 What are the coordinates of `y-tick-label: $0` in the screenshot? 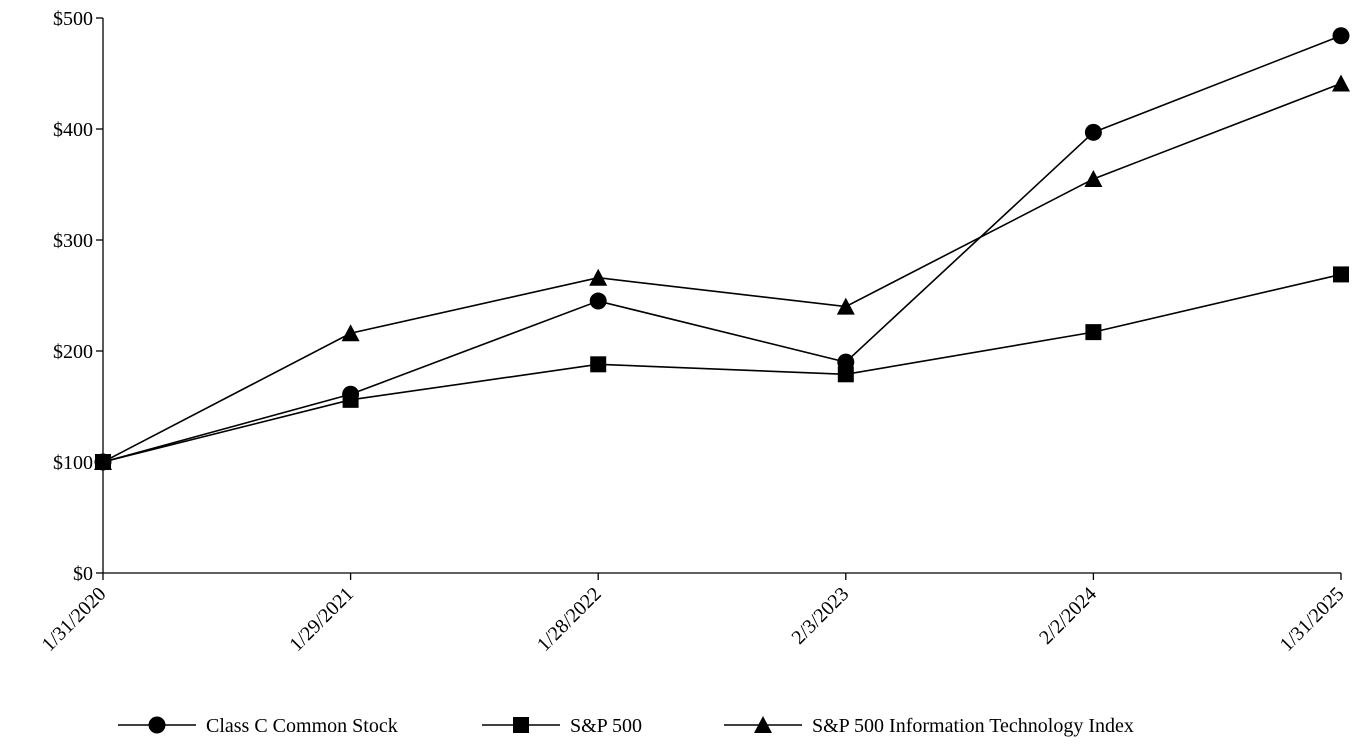 It's located at (83, 574).